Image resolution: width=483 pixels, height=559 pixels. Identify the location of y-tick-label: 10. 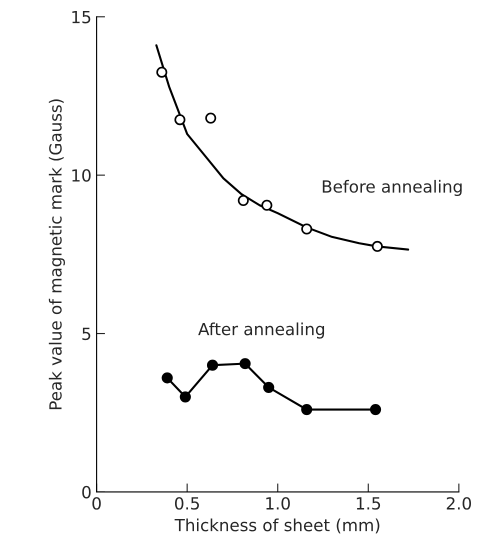
(81, 175).